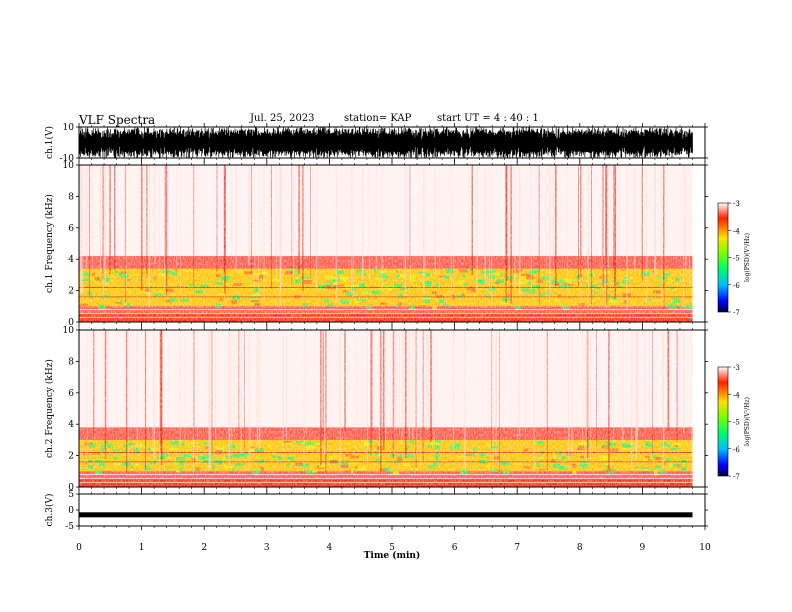 Image resolution: width=792 pixels, height=612 pixels. I want to click on x-tick-label: 9, so click(643, 548).